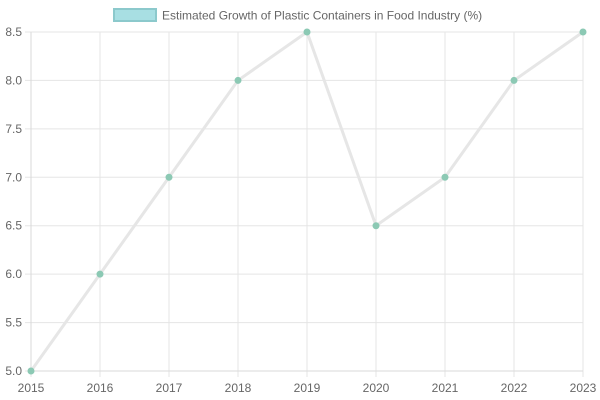 This screenshot has width=600, height=400. I want to click on y-tick-label: 6.0, so click(13, 274).